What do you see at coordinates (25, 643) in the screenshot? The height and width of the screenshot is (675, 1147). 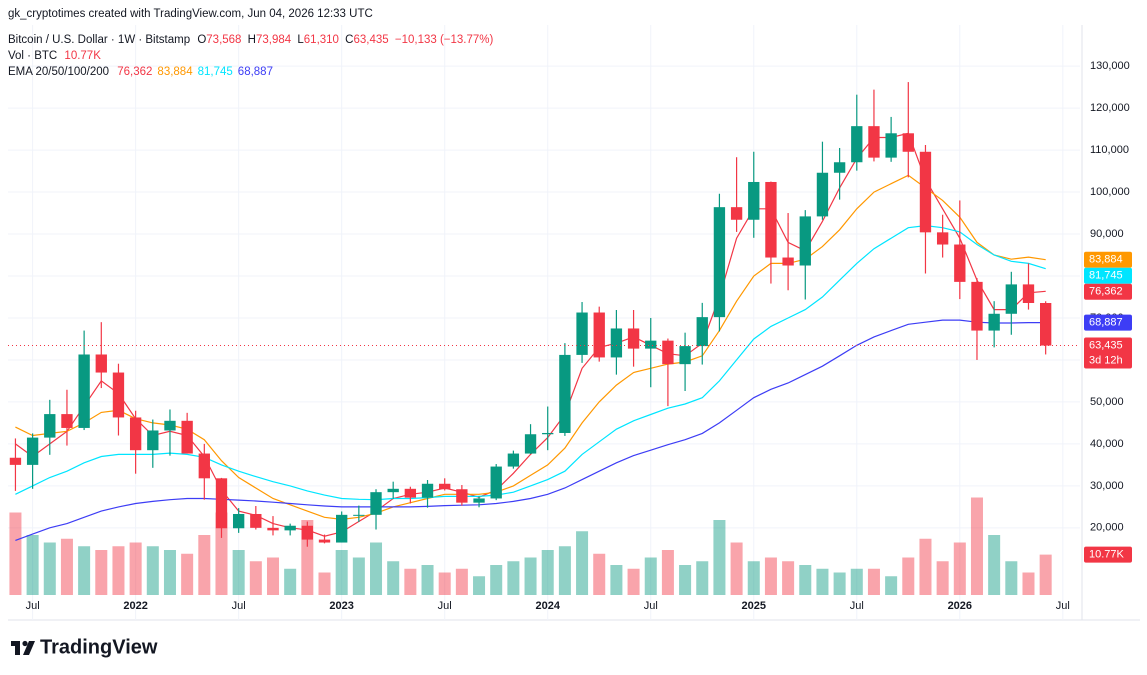 I see `logo-dot` at bounding box center [25, 643].